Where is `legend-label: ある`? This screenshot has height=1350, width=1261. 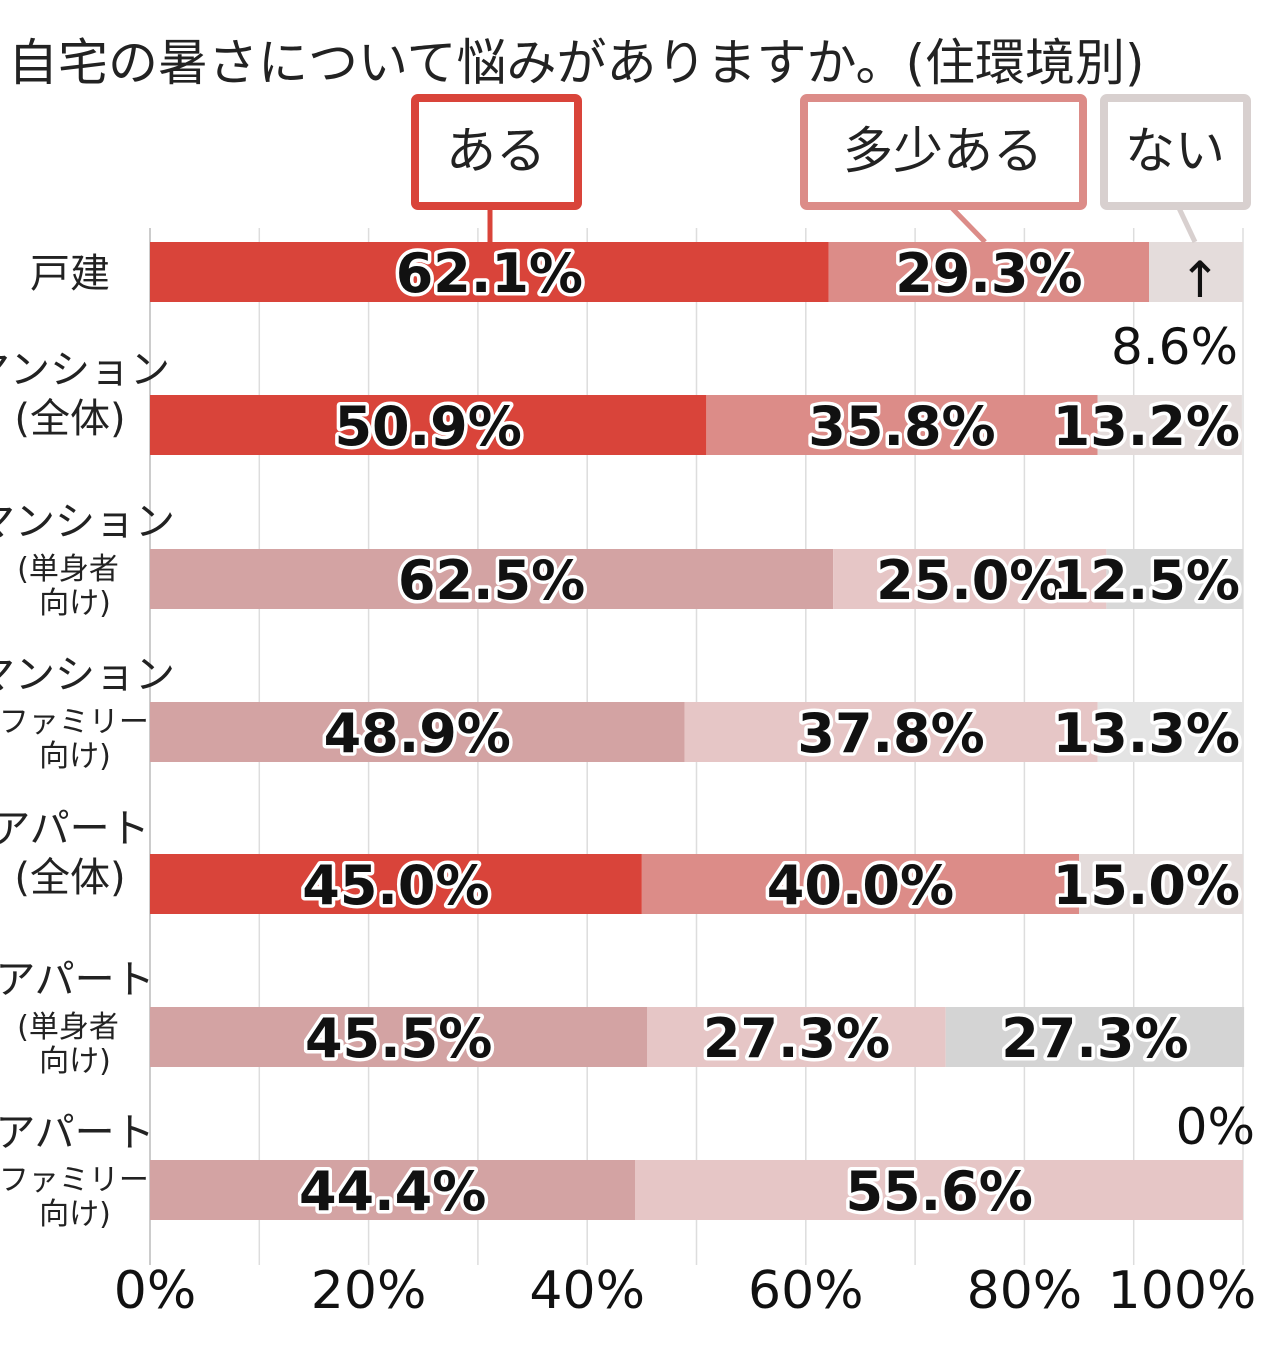
legend-label: ある is located at coordinates (496, 151).